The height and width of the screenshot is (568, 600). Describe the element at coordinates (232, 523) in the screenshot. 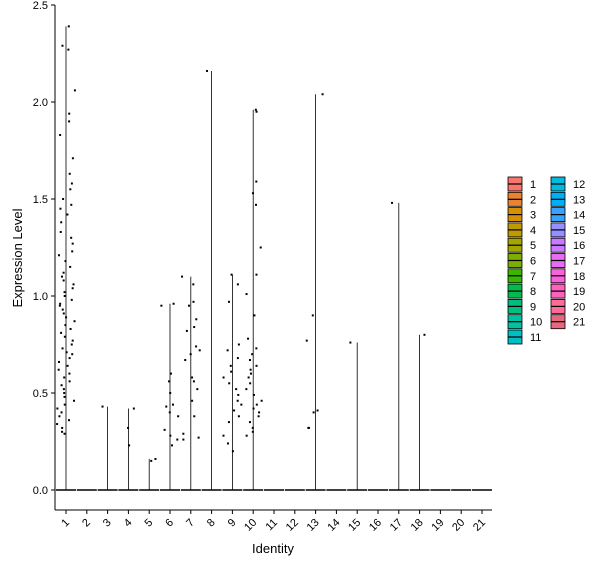

I see `x-tick-label: 9` at that location.